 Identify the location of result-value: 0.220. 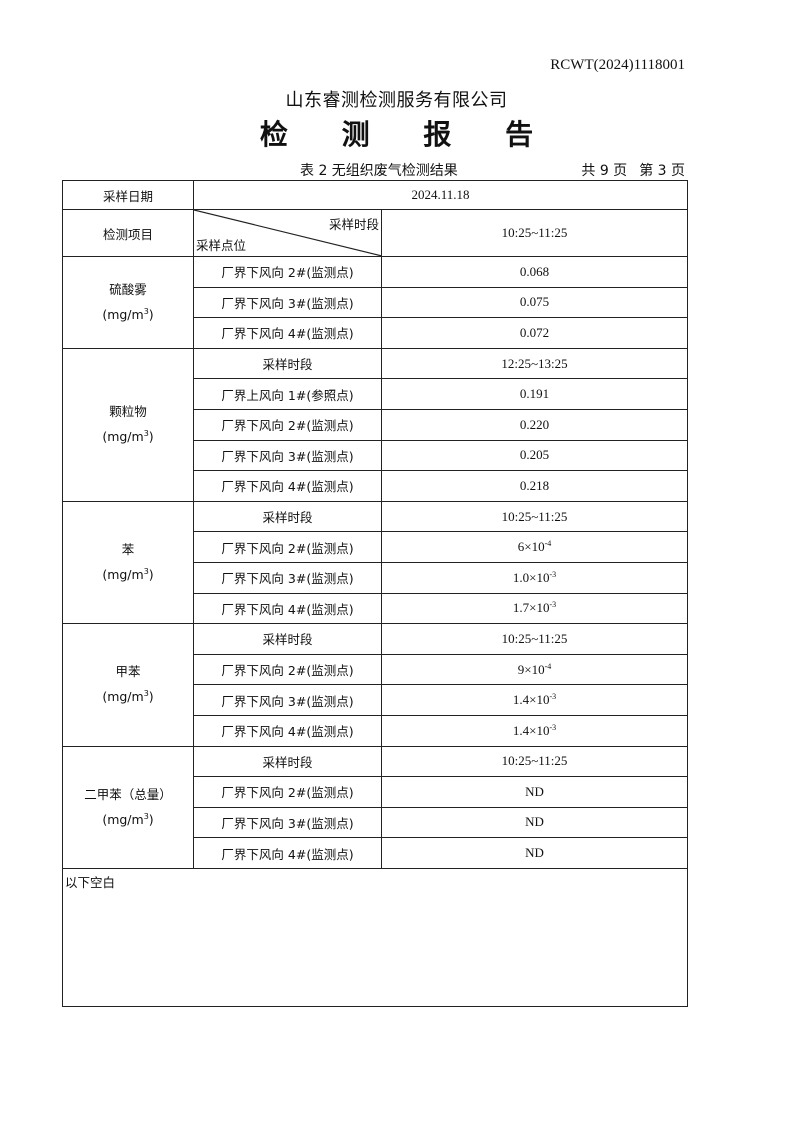
(534, 424).